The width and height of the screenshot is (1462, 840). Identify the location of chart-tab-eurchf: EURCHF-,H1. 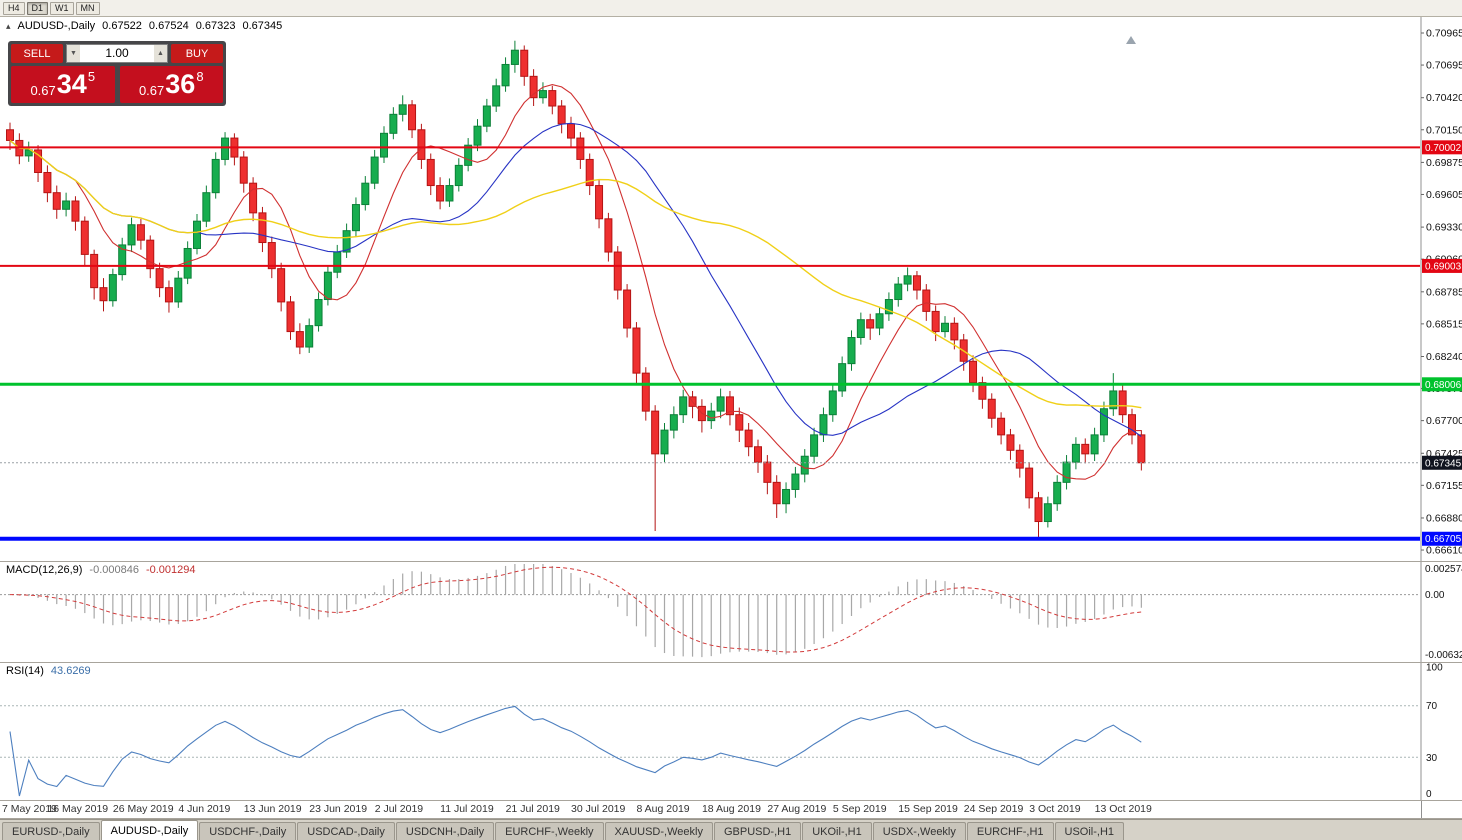
(1010, 831).